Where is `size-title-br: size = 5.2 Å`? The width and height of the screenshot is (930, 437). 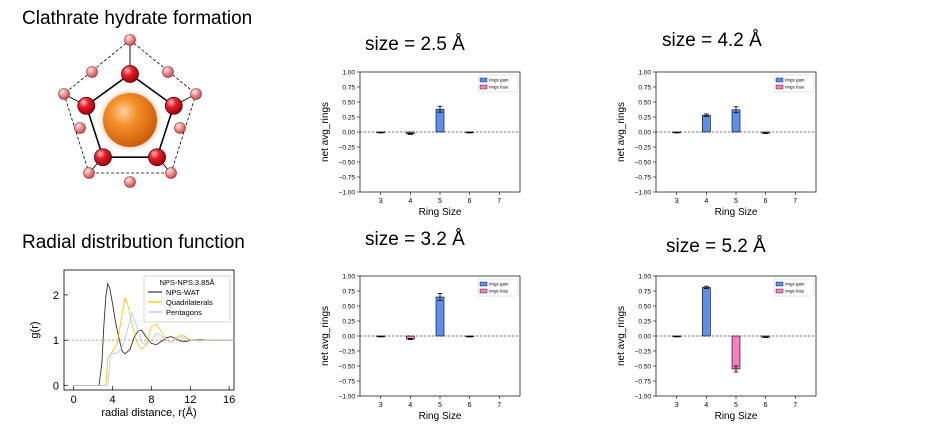
size-title-br: size = 5.2 Å is located at coordinates (716, 246).